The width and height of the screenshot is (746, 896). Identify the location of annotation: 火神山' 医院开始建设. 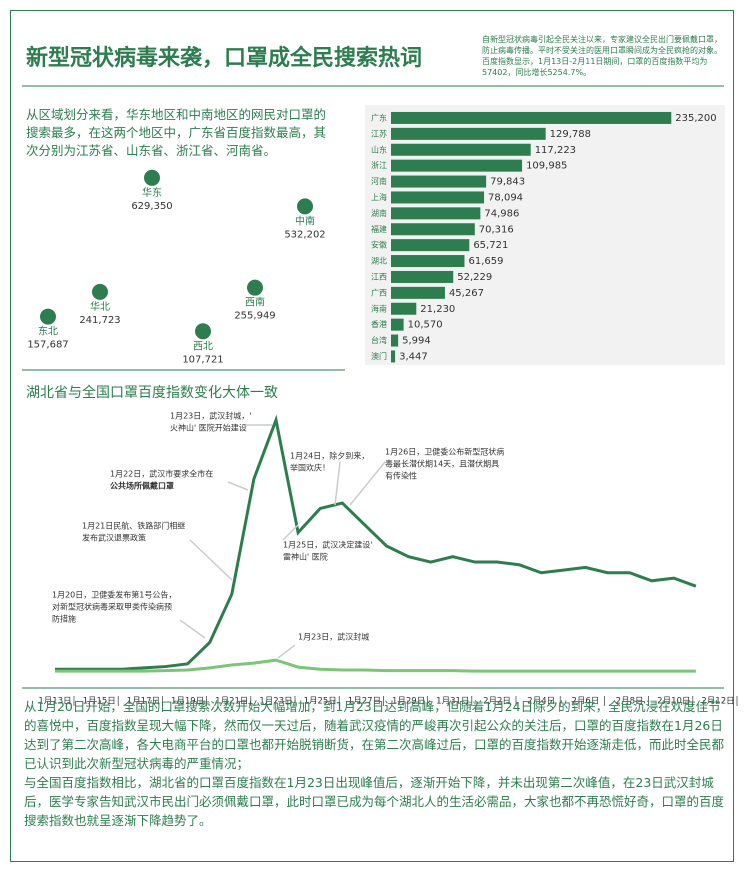
(208, 428).